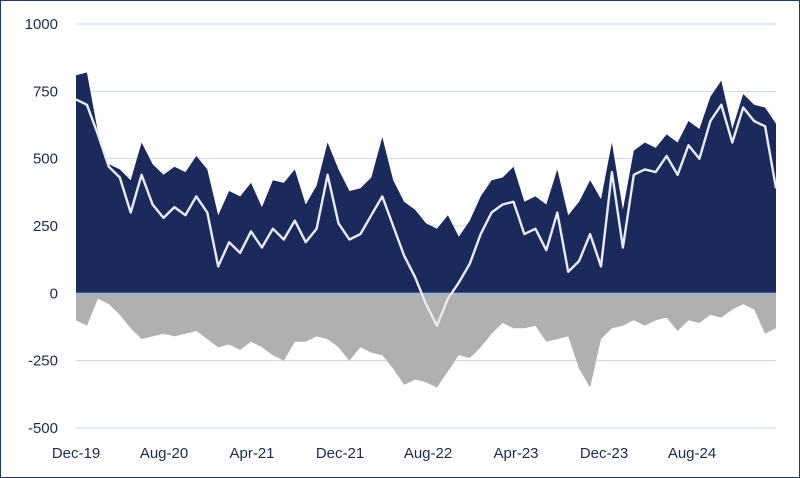  Describe the element at coordinates (54, 293) in the screenshot. I see `y-tick-label: 0` at that location.